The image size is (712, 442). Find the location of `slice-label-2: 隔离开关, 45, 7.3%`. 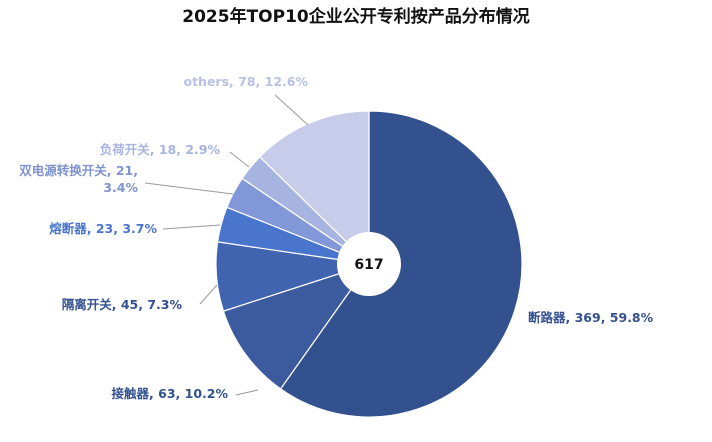

slice-label-2: 隔离开关, 45, 7.3% is located at coordinates (122, 304).